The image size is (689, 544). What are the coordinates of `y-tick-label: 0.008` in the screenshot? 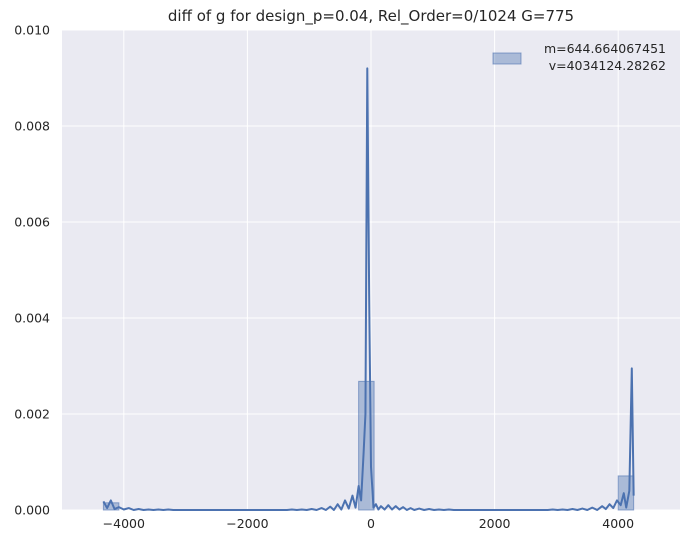 It's located at (32, 126).